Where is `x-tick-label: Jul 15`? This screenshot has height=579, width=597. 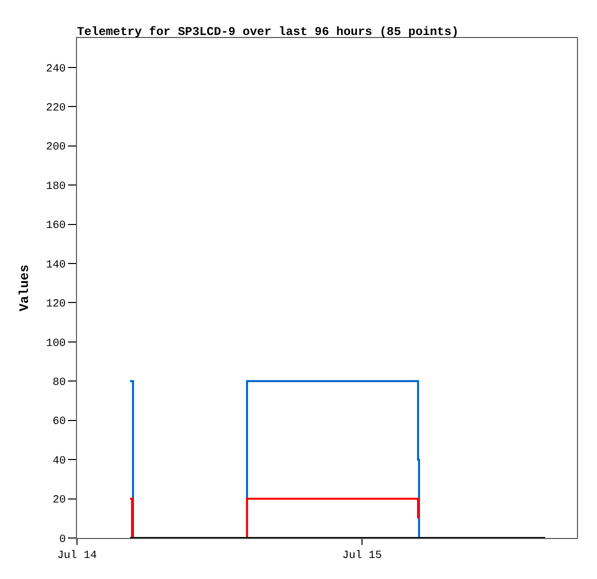 x-tick-label: Jul 15 is located at coordinates (362, 556).